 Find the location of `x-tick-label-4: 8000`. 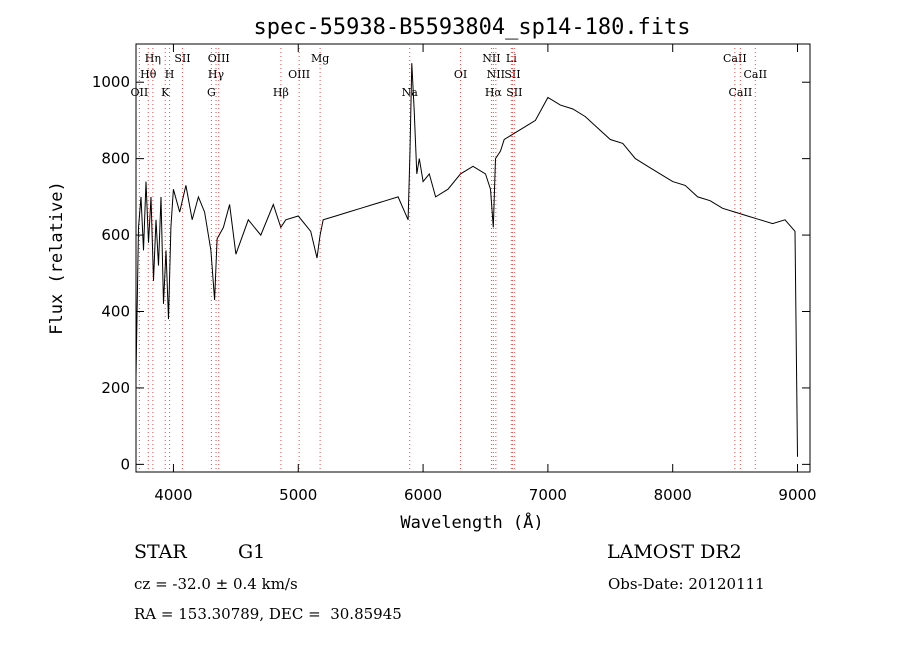

x-tick-label-4: 8000 is located at coordinates (673, 495).